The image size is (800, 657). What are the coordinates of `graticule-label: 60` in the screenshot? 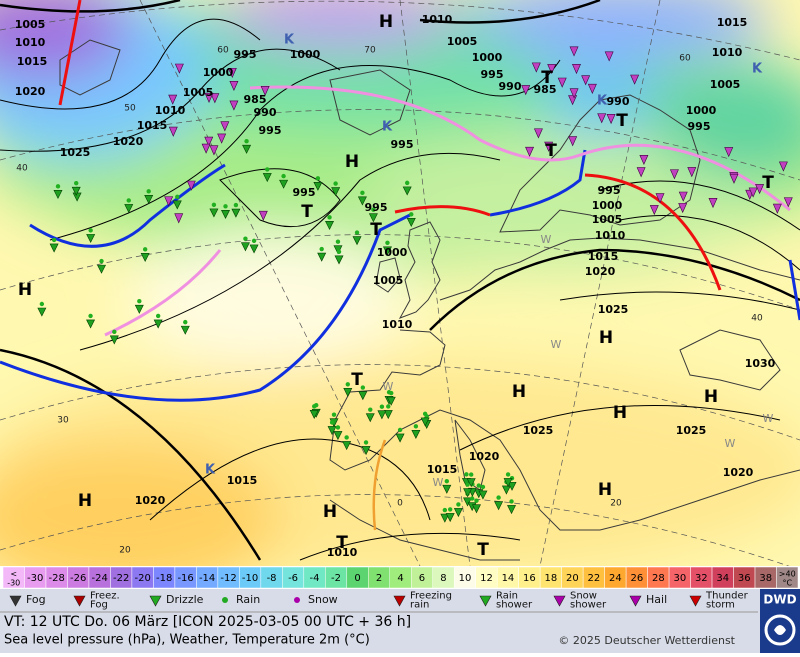 It's located at (685, 59).